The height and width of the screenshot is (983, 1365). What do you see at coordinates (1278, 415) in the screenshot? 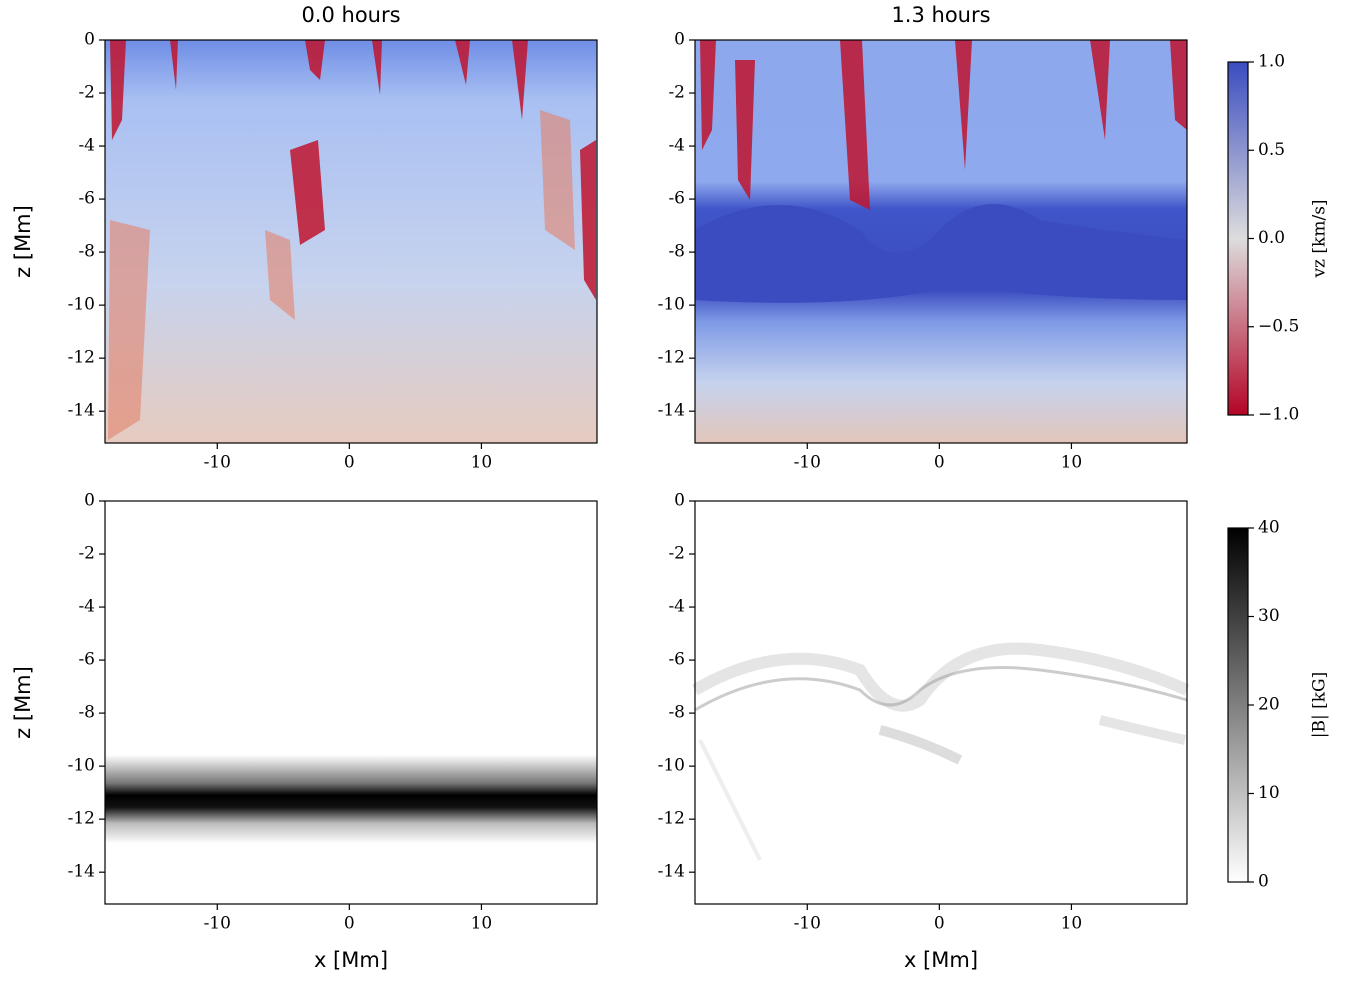
I see `colorbar-tick-label: −1.0` at bounding box center [1278, 415].